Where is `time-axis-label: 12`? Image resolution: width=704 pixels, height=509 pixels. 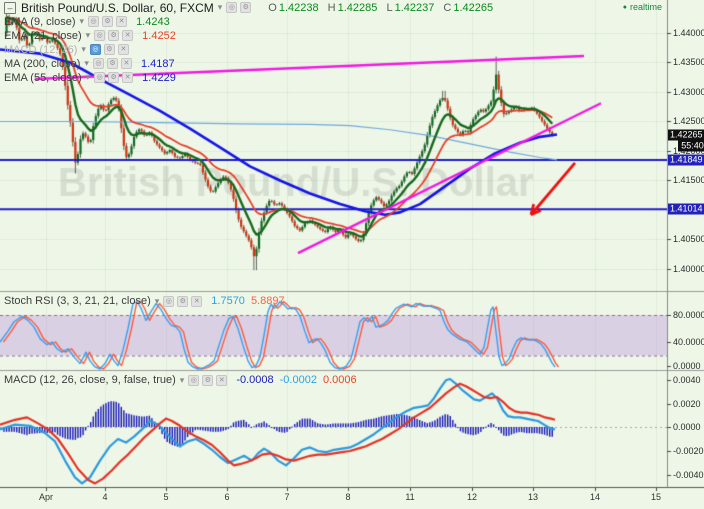
time-axis-label: 12 is located at coordinates (472, 497).